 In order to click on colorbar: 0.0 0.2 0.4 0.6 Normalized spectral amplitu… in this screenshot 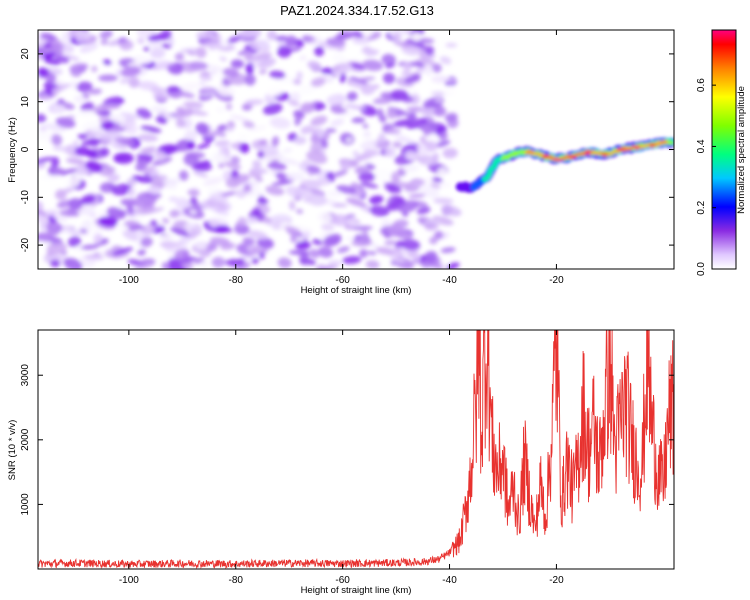, I will do `click(721, 152)`.